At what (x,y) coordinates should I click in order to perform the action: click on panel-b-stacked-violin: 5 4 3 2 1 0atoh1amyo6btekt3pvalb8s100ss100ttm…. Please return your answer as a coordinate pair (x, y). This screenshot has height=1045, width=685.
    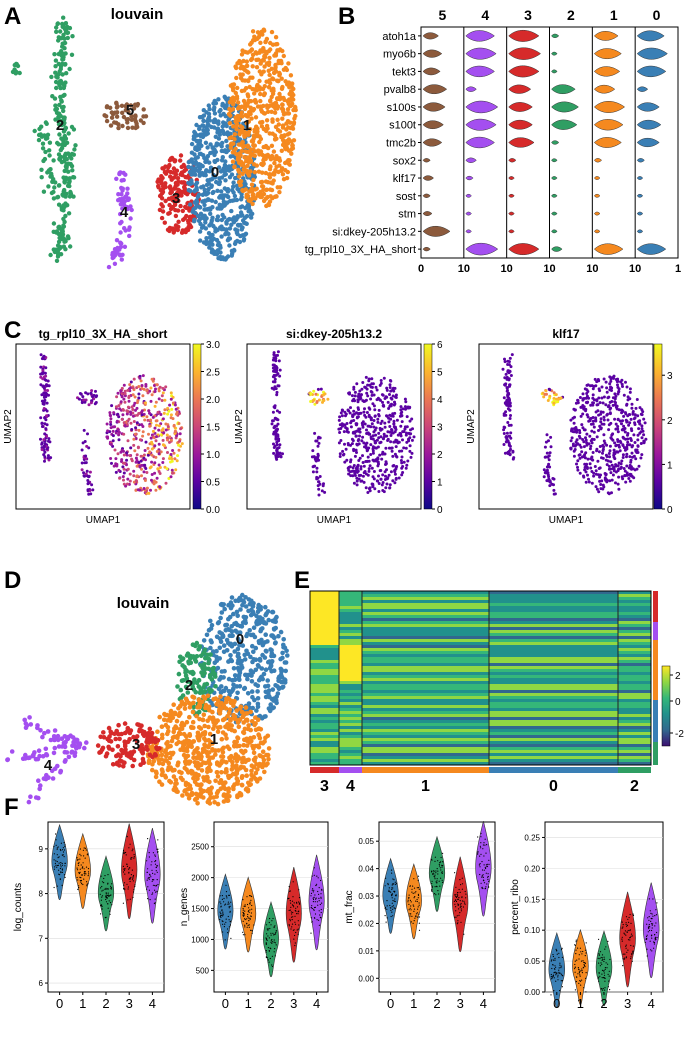
    Looking at the image, I should click on (493, 141).